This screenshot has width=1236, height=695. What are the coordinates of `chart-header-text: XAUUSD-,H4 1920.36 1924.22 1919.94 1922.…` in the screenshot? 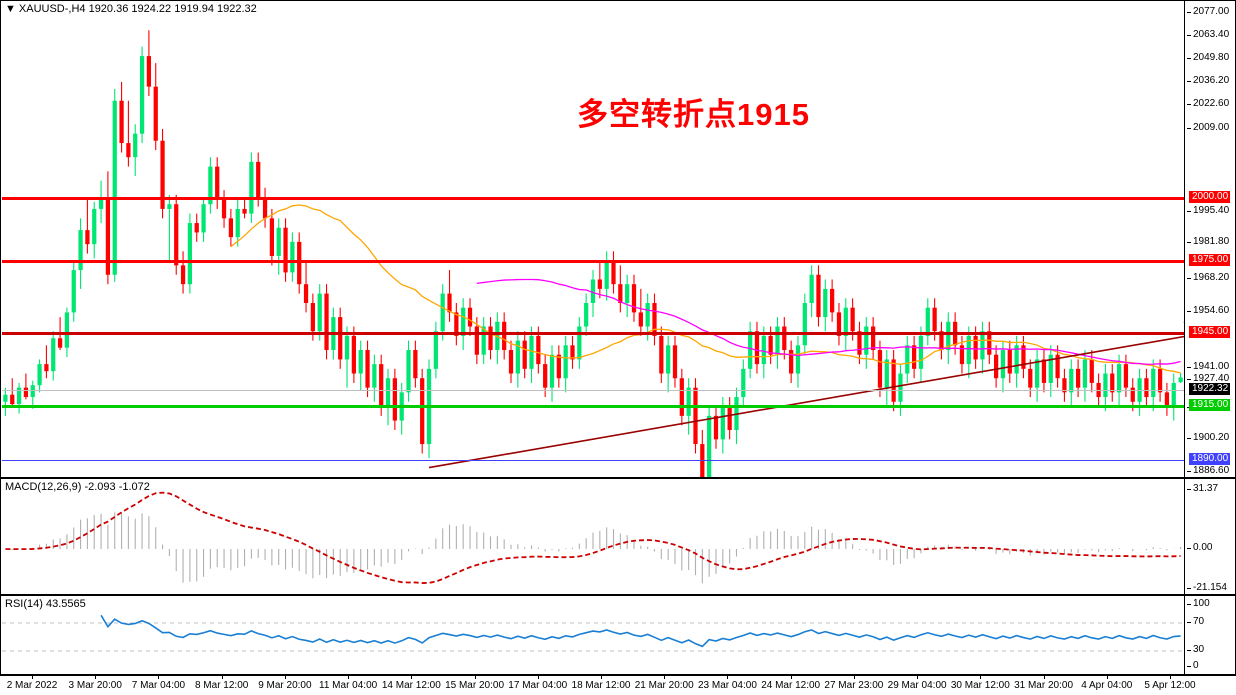 It's located at (137, 9).